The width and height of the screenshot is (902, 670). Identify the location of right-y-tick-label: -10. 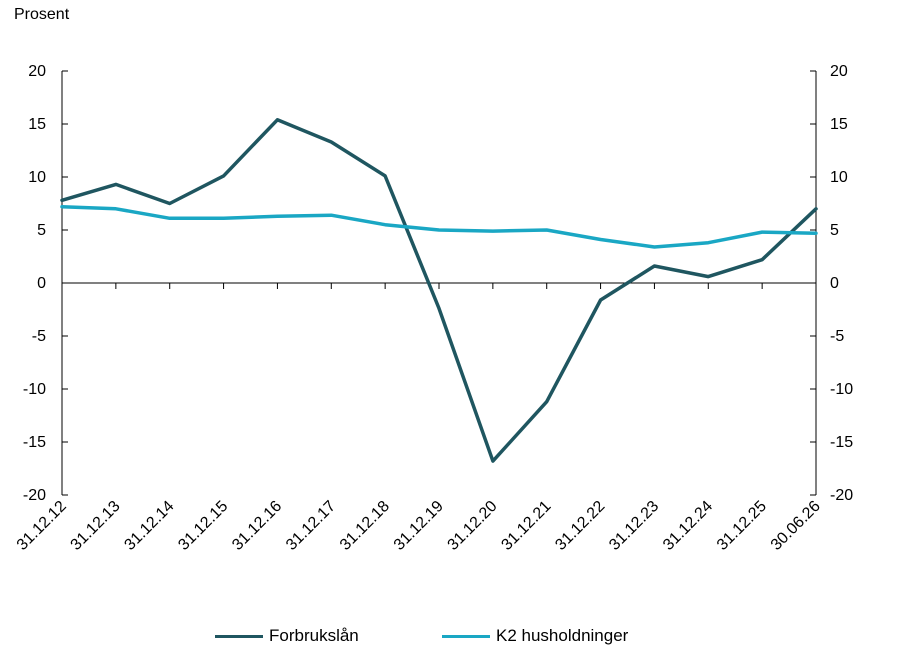
(841, 389).